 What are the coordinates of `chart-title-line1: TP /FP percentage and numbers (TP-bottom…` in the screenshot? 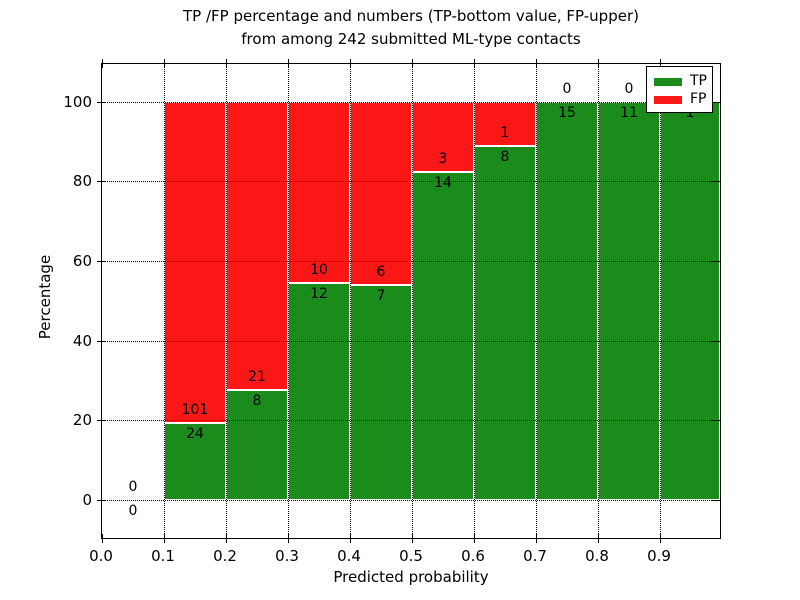 It's located at (411, 16).